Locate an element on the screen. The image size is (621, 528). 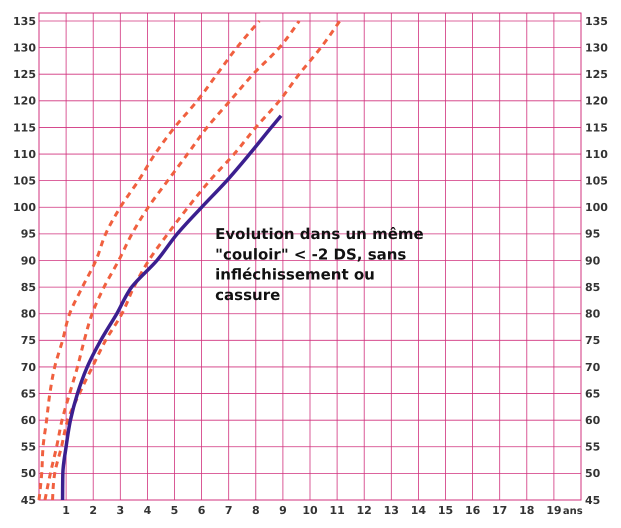
y2-tick-label: 45 is located at coordinates (592, 500).